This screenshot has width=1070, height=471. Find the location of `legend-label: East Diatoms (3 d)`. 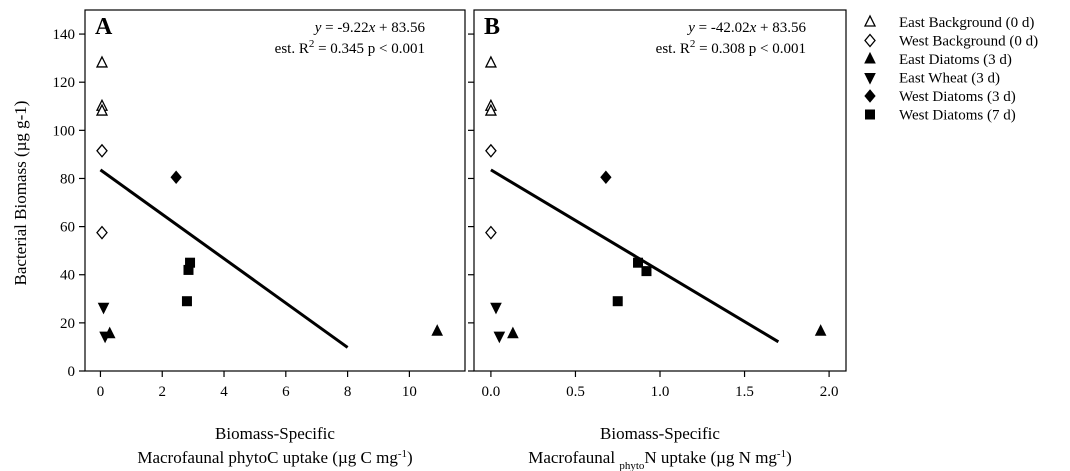

legend-label: East Diatoms (3 d) is located at coordinates (955, 60).